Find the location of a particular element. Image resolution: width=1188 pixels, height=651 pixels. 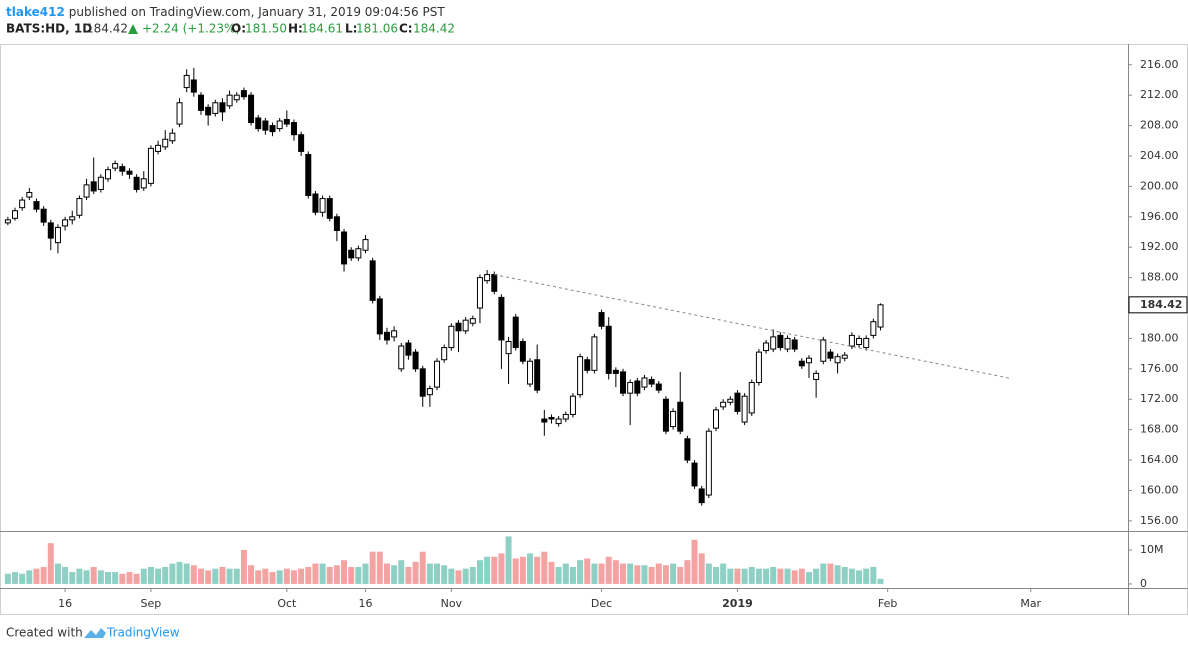

y-tick-label: 212.00 is located at coordinates (1159, 94).